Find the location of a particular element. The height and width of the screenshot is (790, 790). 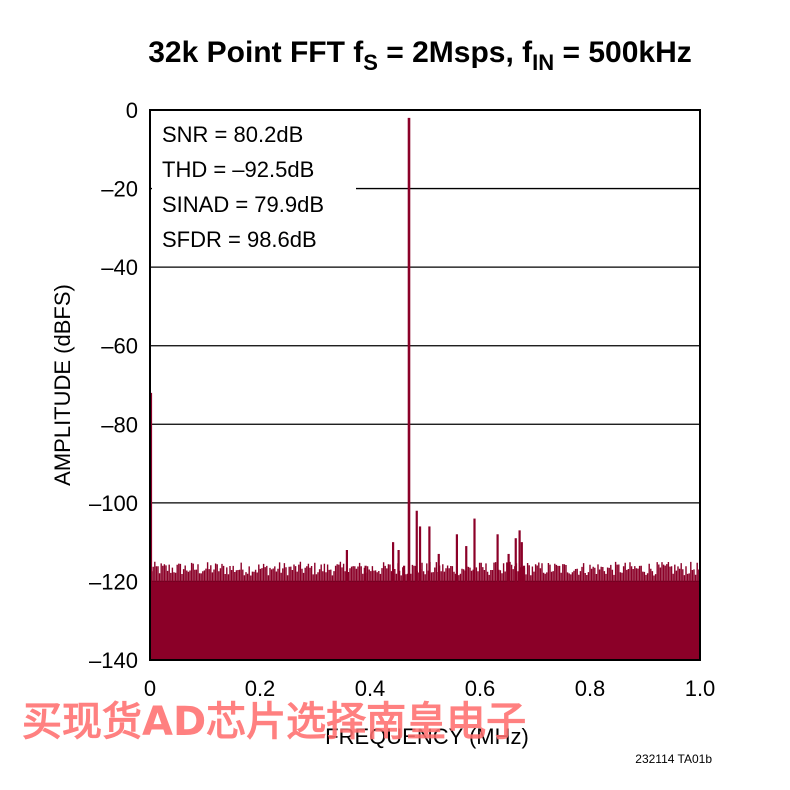

y-tick-label: –80 is located at coordinates (119, 424).